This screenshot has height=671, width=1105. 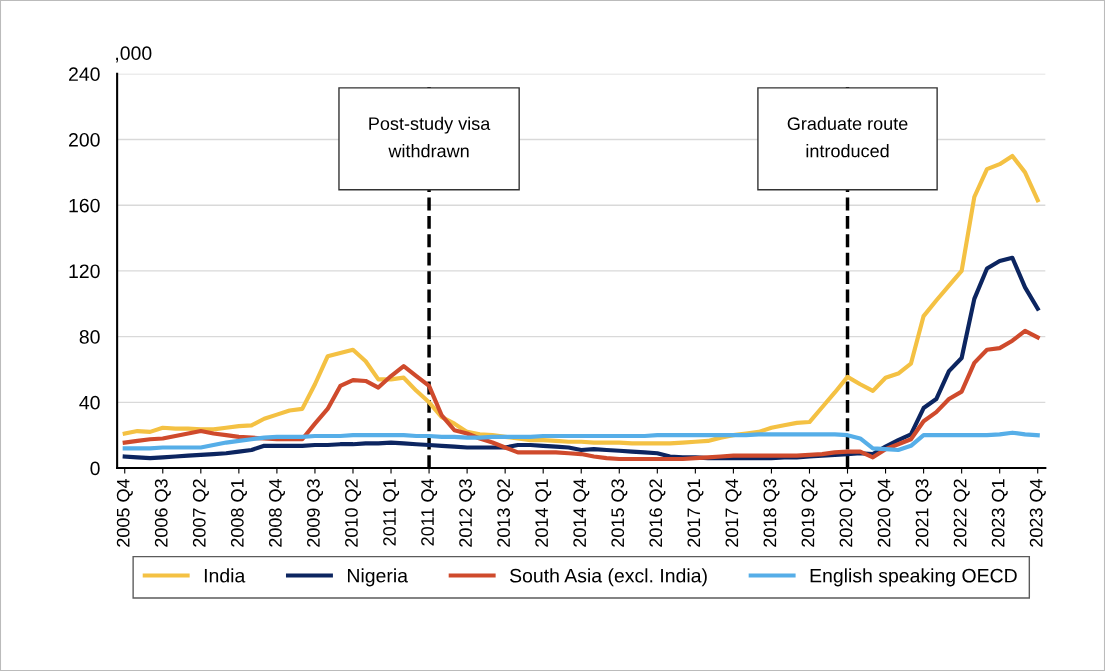 I want to click on x-tick-label: 2012 Q3, so click(x=467, y=513).